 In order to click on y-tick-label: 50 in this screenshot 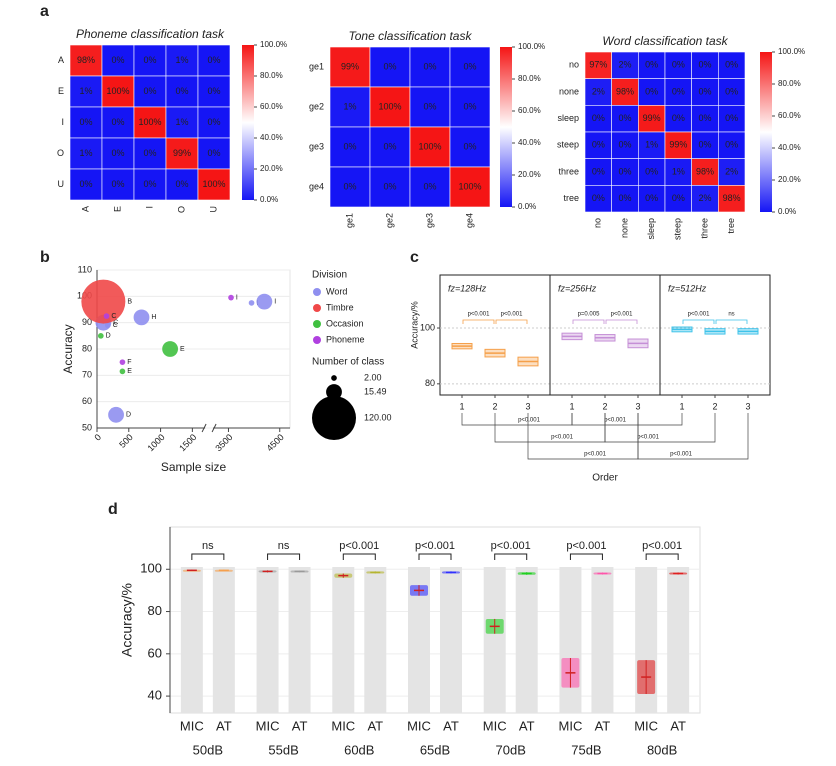, I will do `click(87, 427)`.